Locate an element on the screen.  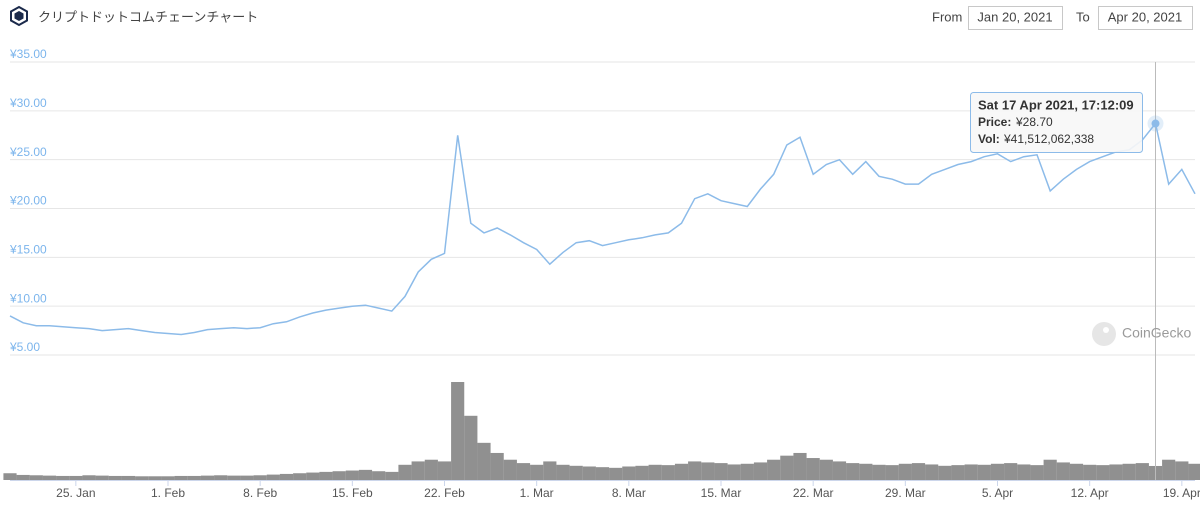
x-tick-label: 29. Mar is located at coordinates (905, 493).